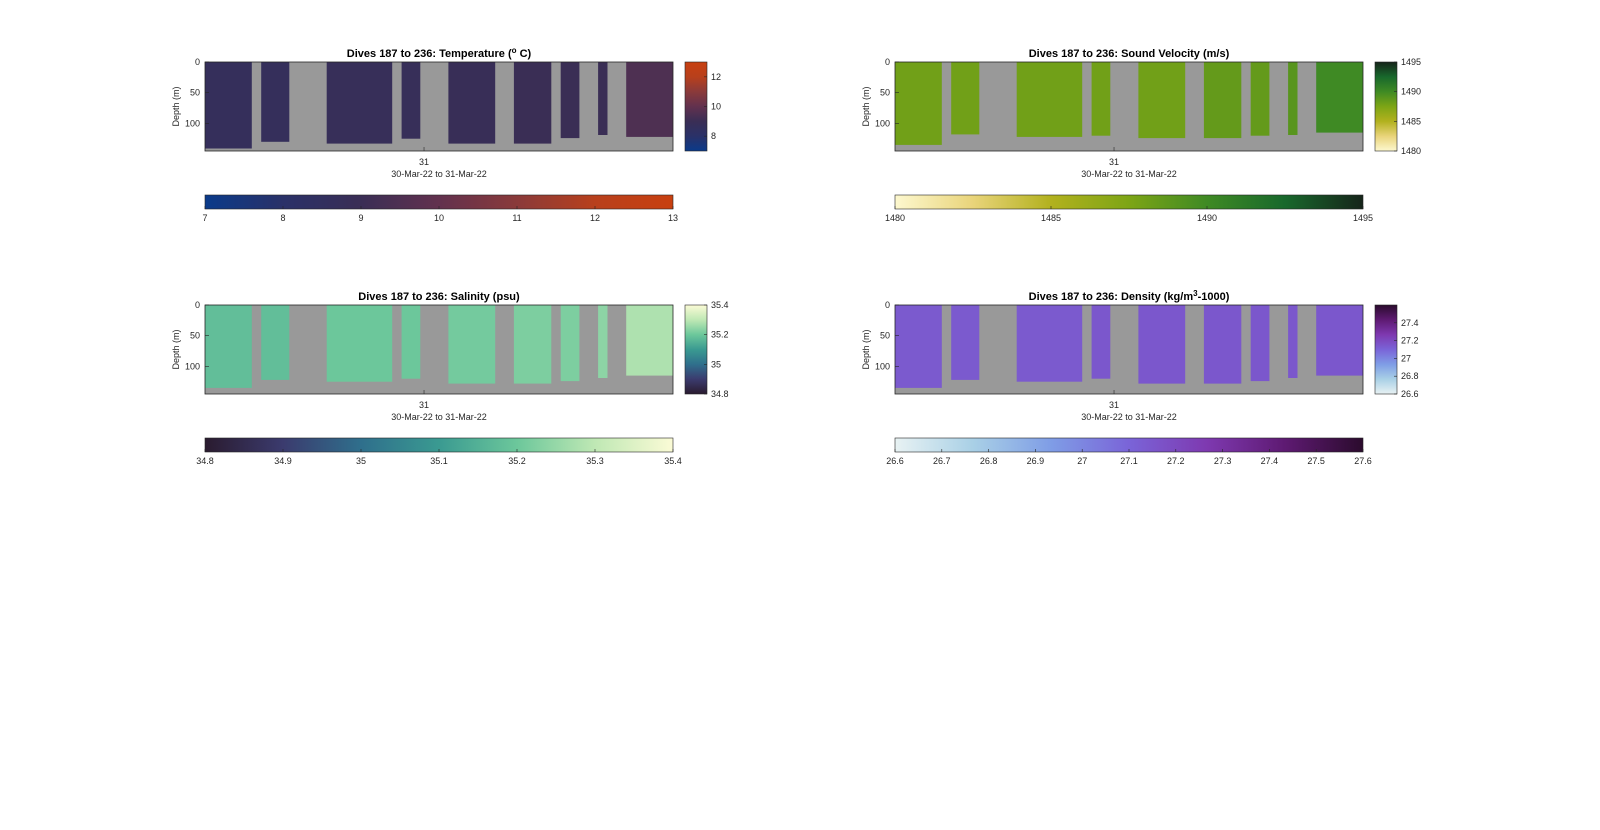 This screenshot has height=830, width=1600. Describe the element at coordinates (942, 461) in the screenshot. I see `bottom-colorbar-label: 26.7` at that location.